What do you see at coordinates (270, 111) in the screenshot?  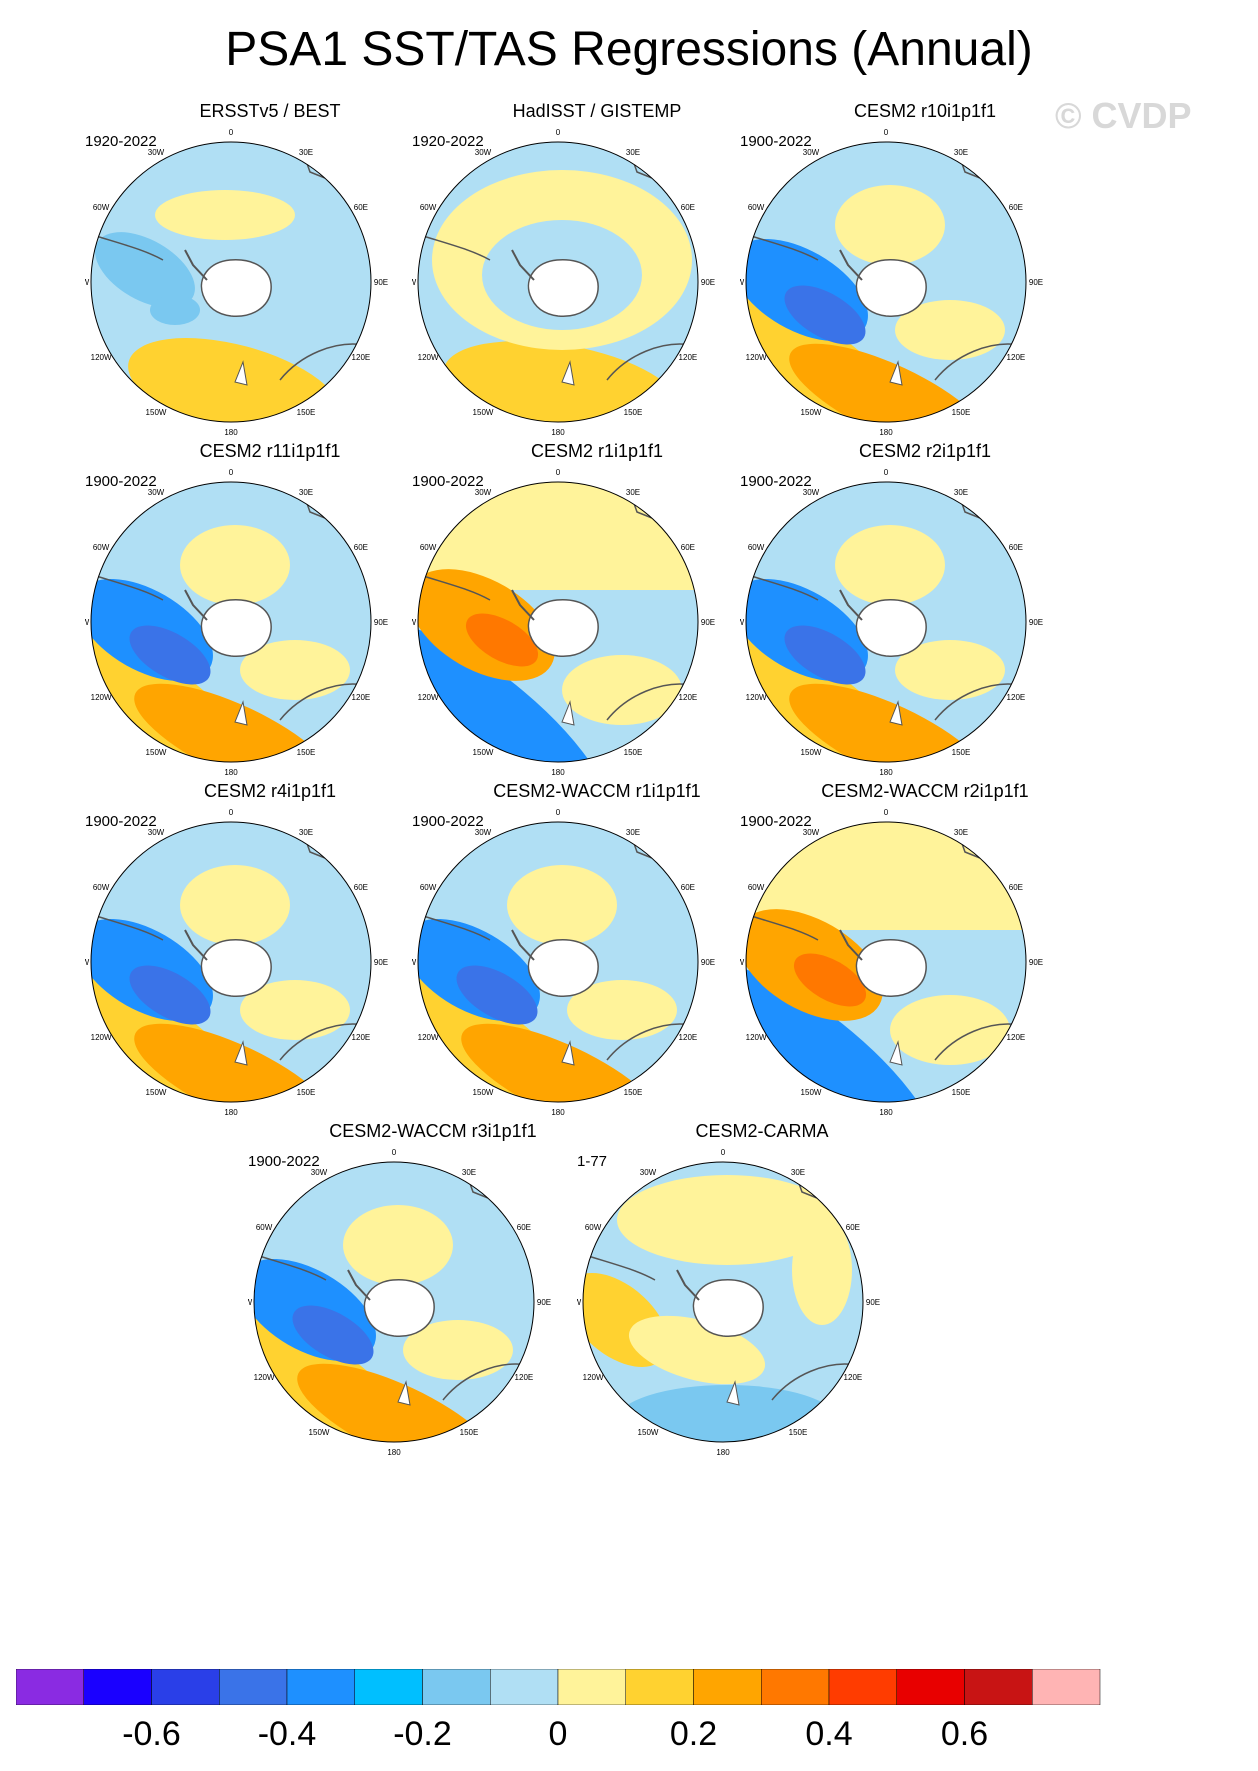 I see `panel-title: ERSSTv5 / BEST` at bounding box center [270, 111].